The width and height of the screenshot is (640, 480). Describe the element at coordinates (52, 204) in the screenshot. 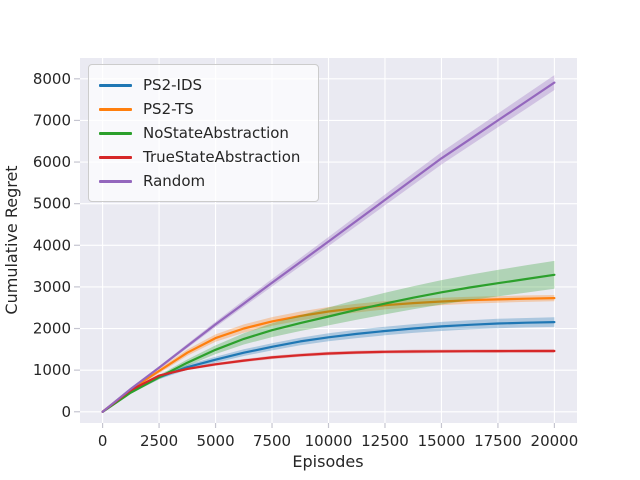

I see `y-tick-label: 5000` at that location.